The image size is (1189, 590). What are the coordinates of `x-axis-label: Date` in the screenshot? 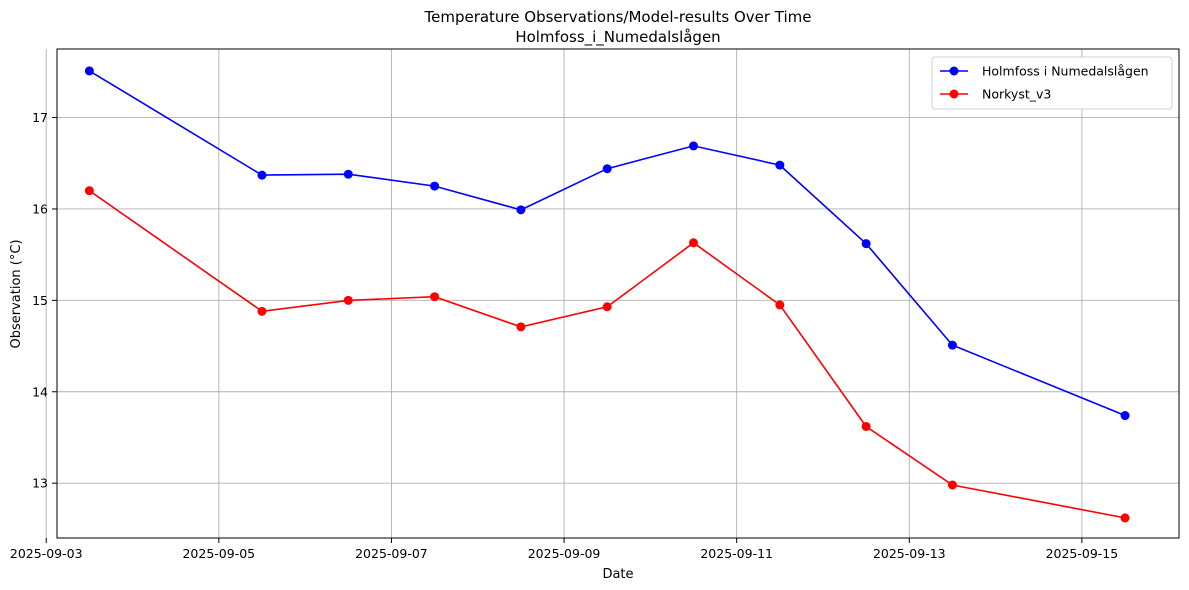 It's located at (617, 574).